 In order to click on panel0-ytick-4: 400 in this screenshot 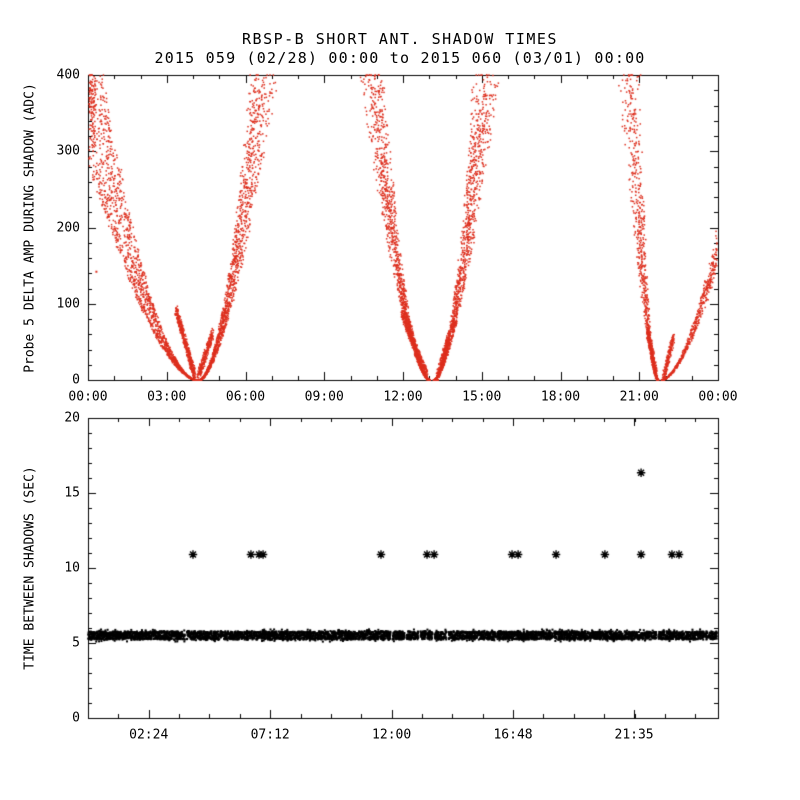, I will do `click(68, 75)`.